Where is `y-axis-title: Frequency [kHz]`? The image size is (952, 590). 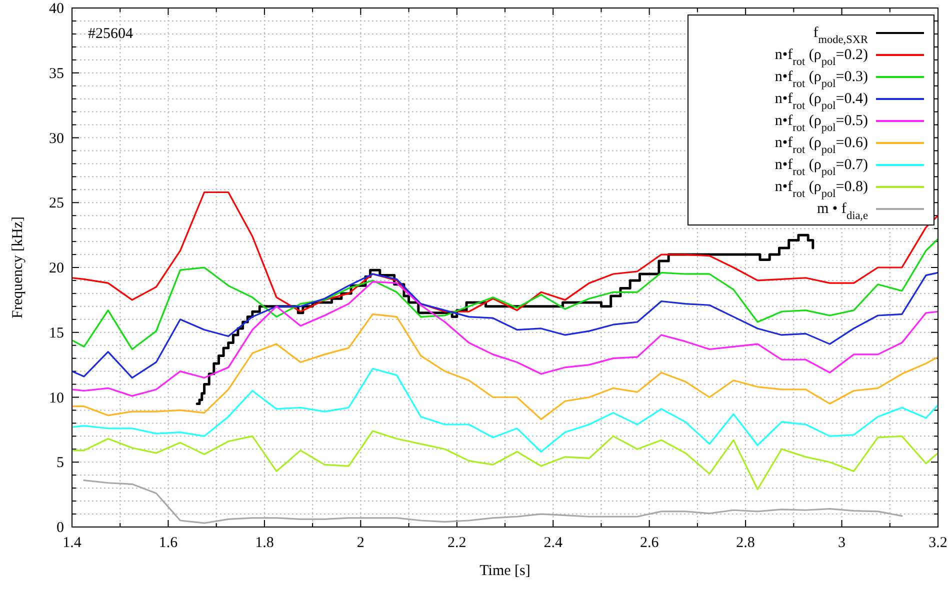 y-axis-title: Frequency [kHz] is located at coordinates (18, 267).